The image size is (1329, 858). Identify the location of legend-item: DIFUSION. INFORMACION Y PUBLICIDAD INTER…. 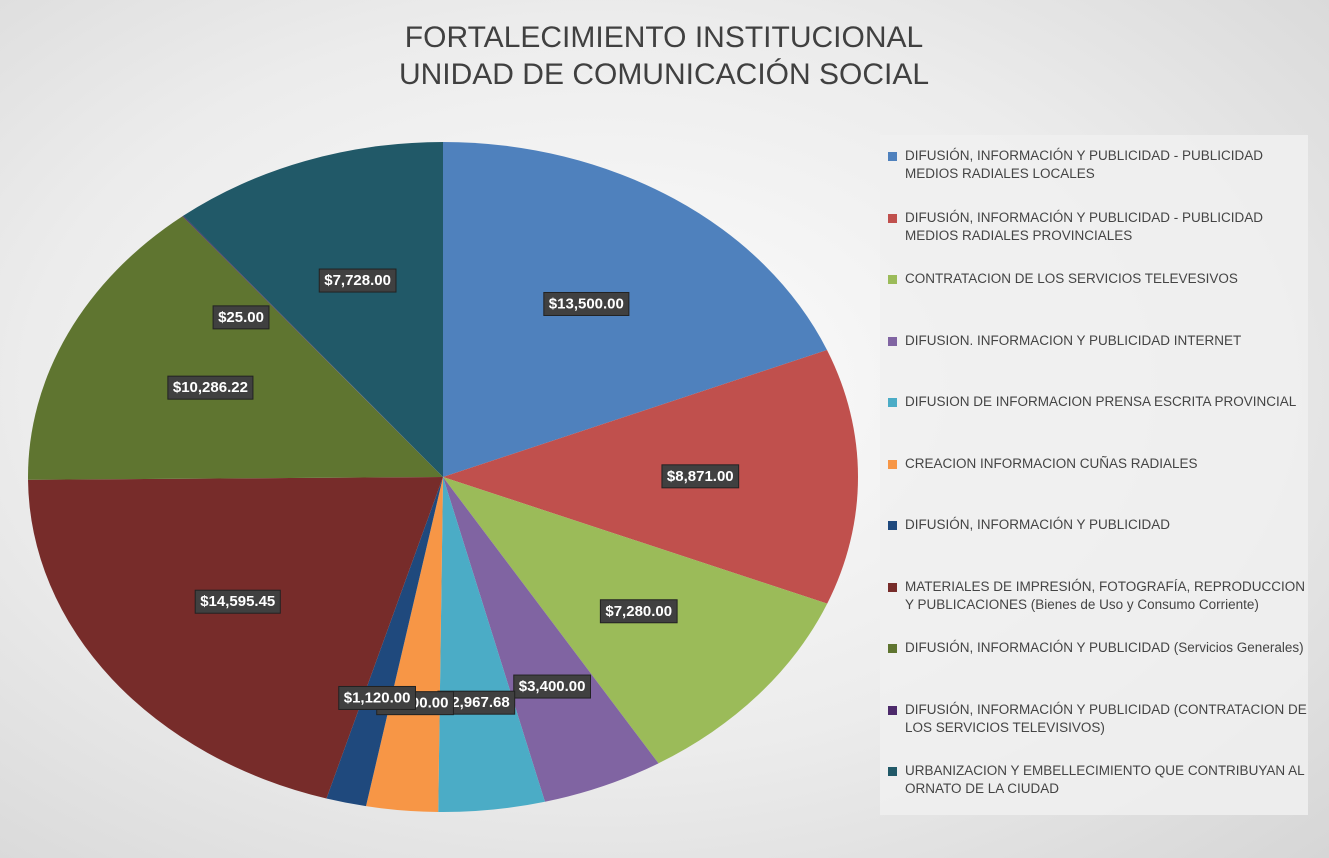
(1102, 341).